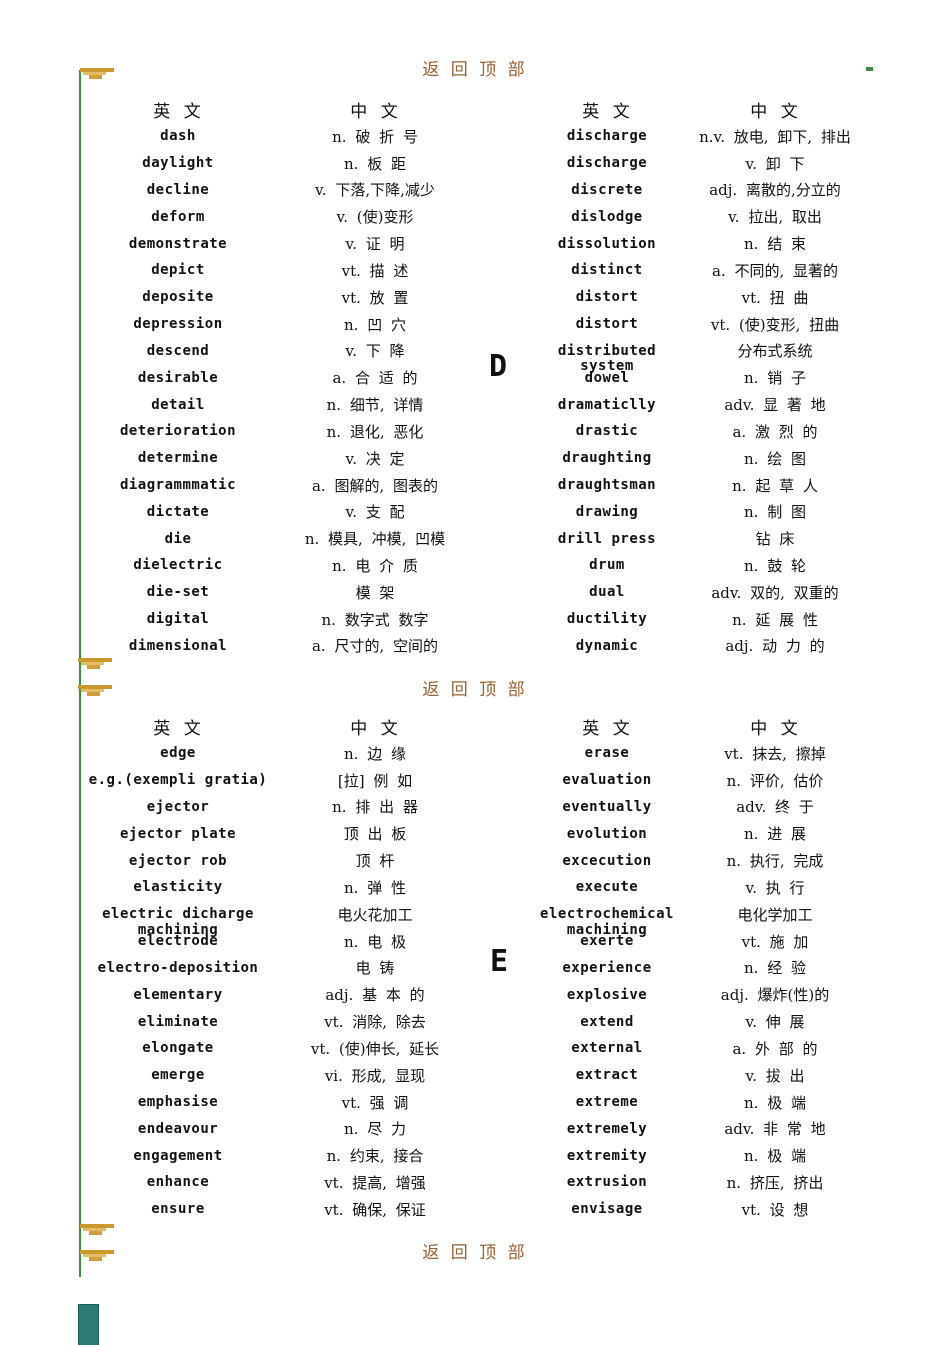 Image resolution: width=950 pixels, height=1345 pixels. Describe the element at coordinates (607, 1128) in the screenshot. I see `en-cell: extremely` at that location.